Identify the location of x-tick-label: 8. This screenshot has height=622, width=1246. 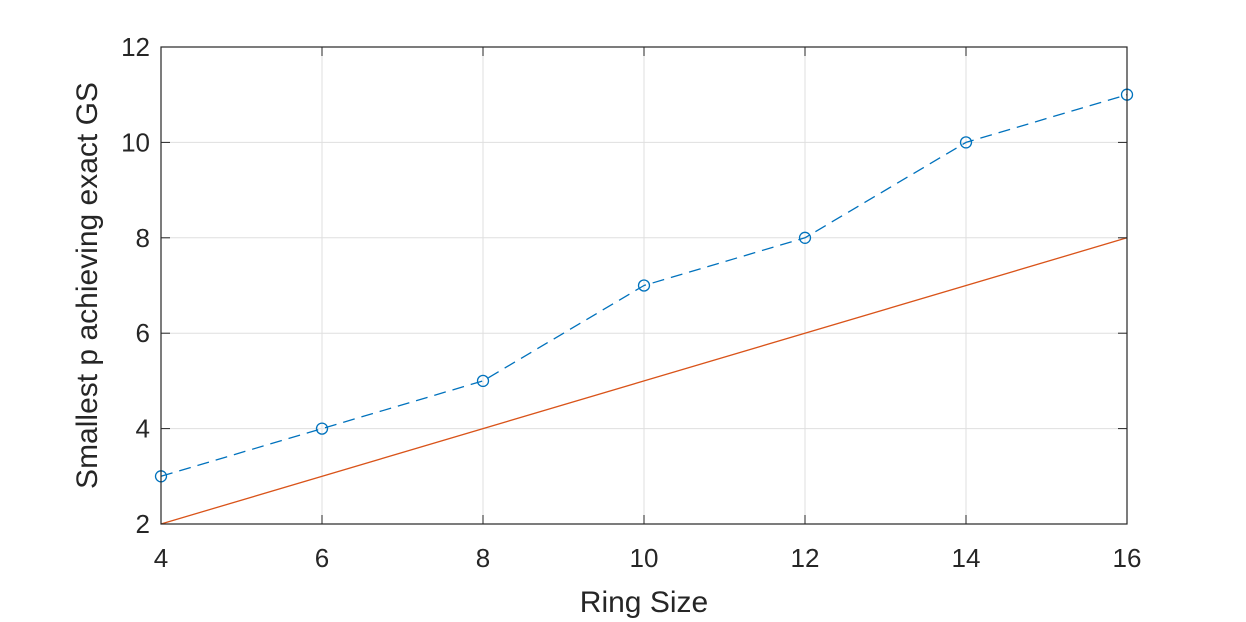
(483, 558).